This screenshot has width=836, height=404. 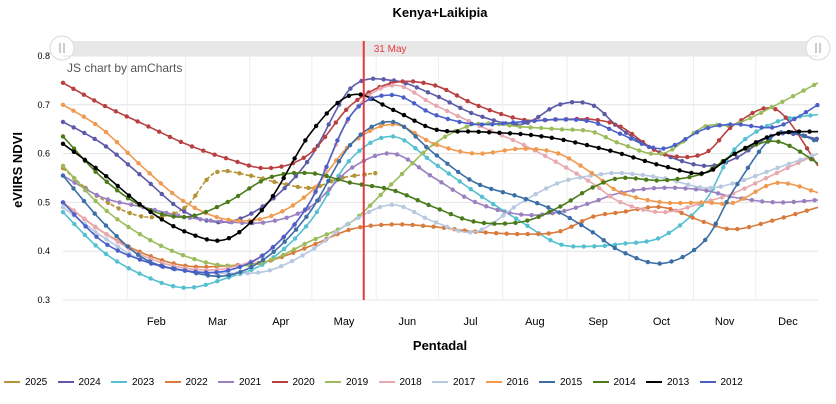 What do you see at coordinates (293, 382) in the screenshot?
I see `legend-item-2020: 2020` at bounding box center [293, 382].